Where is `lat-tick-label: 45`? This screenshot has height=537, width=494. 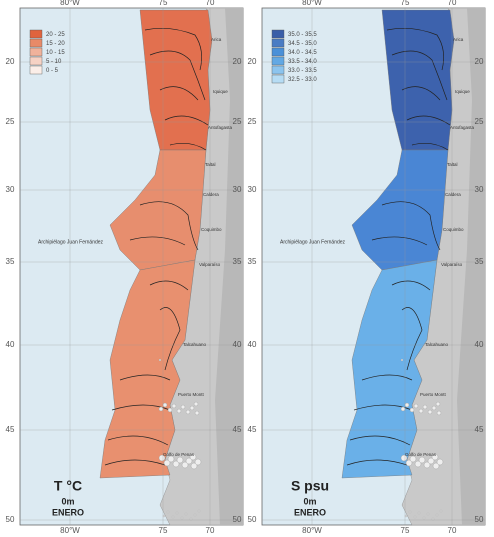
lat-tick-label: 45 is located at coordinates (252, 429).